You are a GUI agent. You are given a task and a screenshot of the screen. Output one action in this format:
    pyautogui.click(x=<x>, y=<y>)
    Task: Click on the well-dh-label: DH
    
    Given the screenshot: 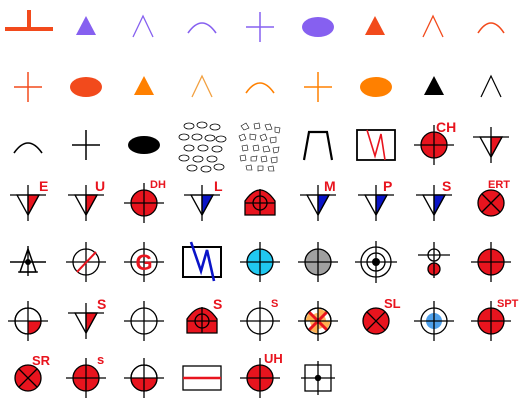 What is the action you would take?
    pyautogui.click(x=158, y=185)
    